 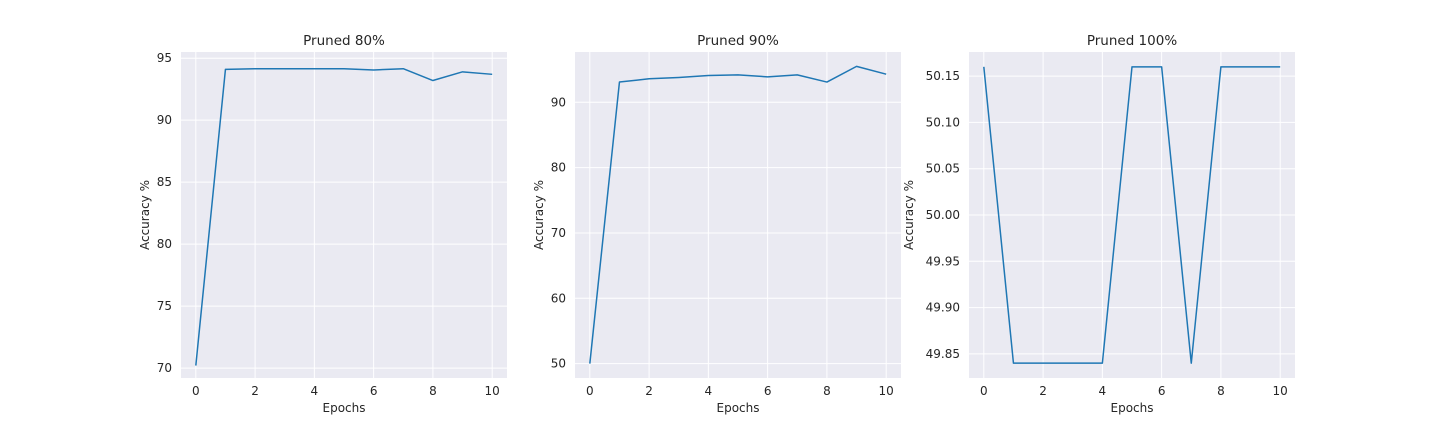 What do you see at coordinates (164, 182) in the screenshot?
I see `y-tick-label: 85` at bounding box center [164, 182].